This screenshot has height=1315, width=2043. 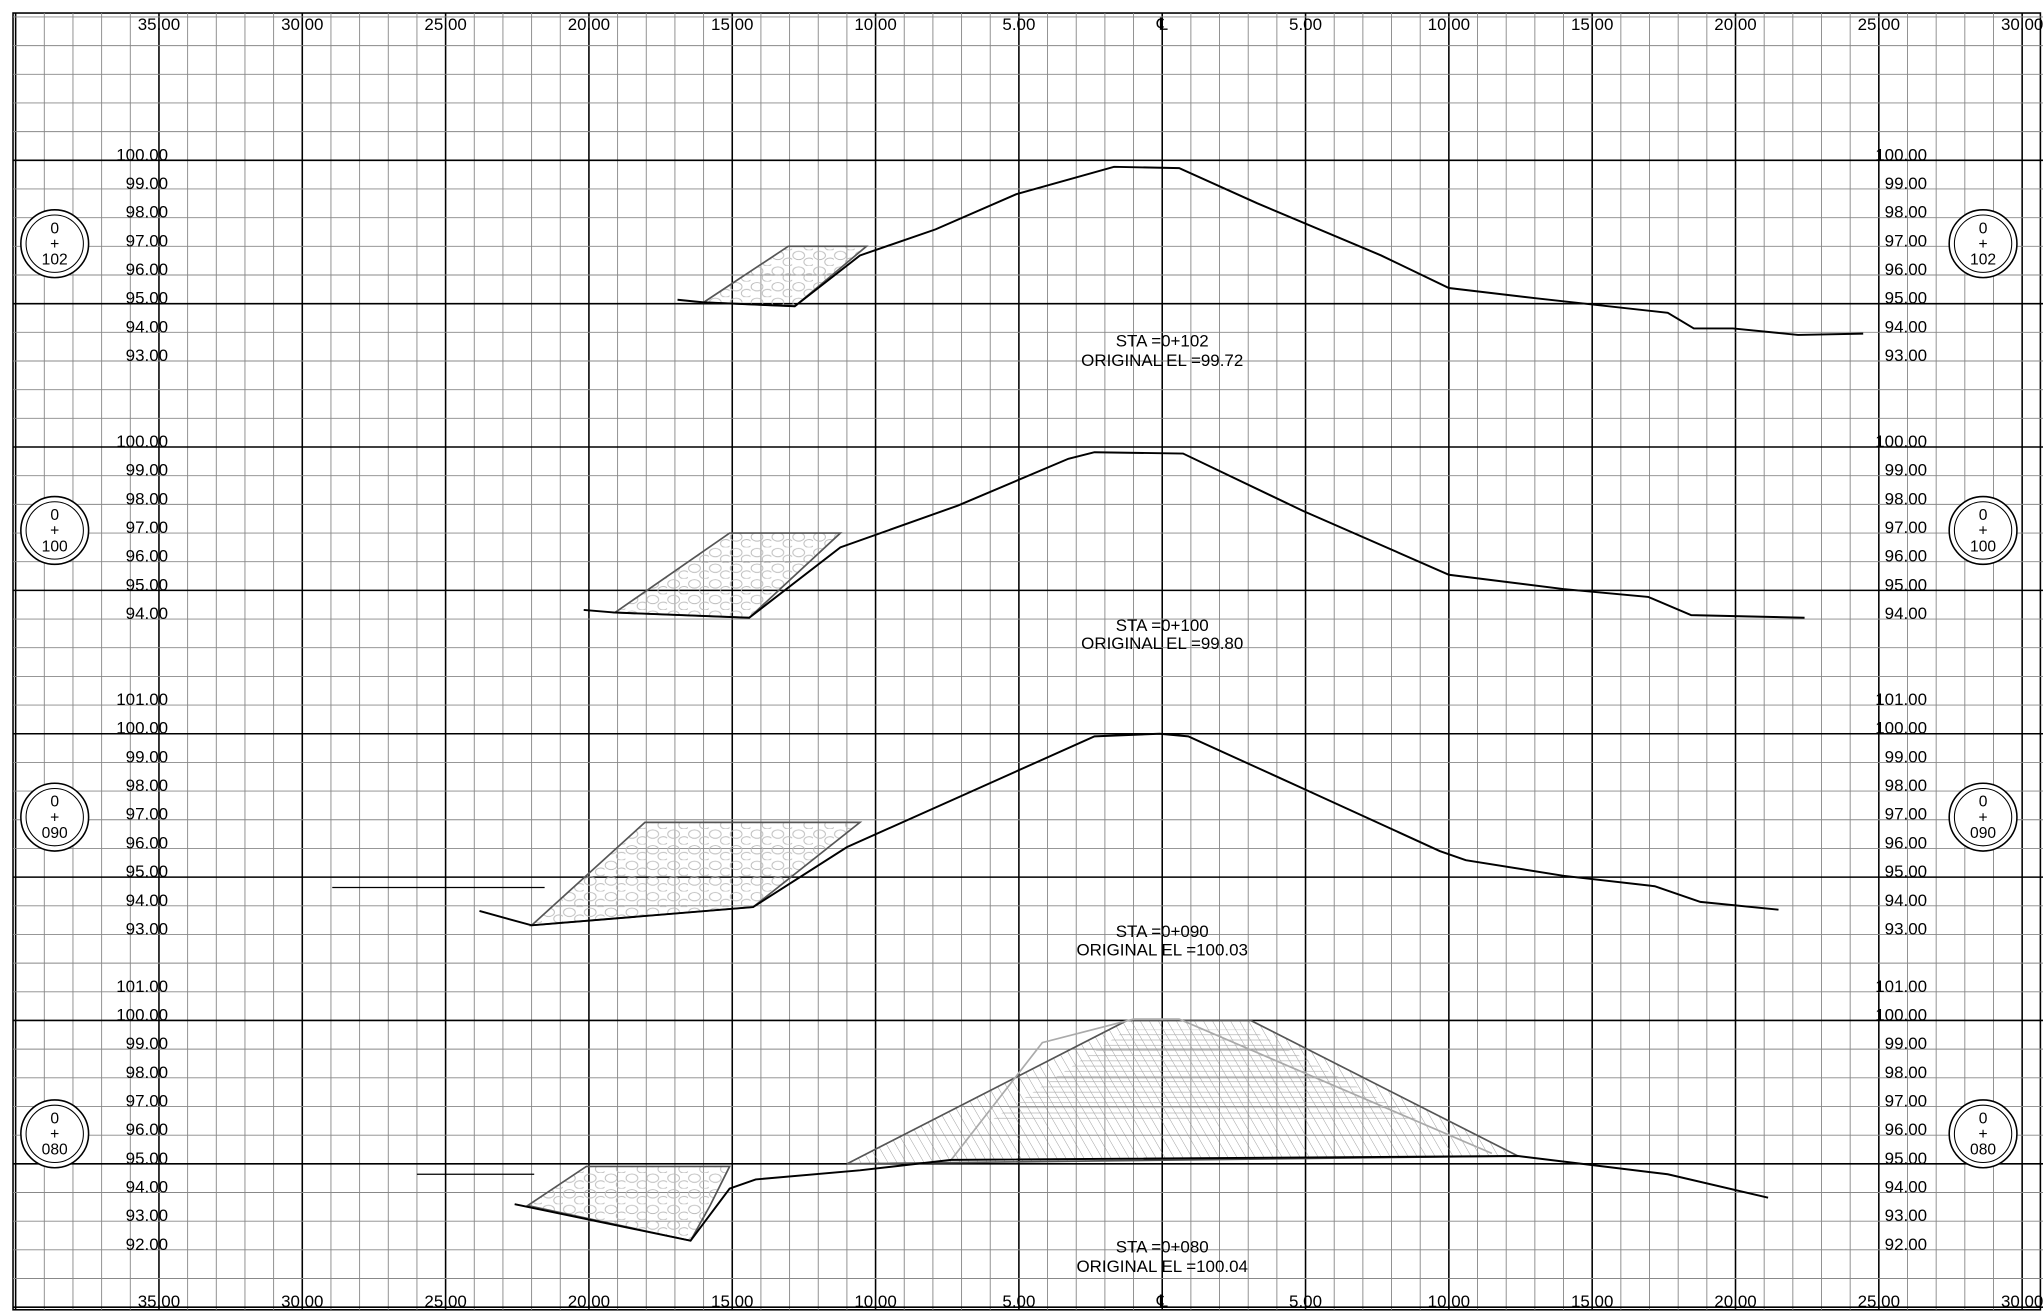 I want to click on station-label: STA =0+090, so click(x=1162, y=931).